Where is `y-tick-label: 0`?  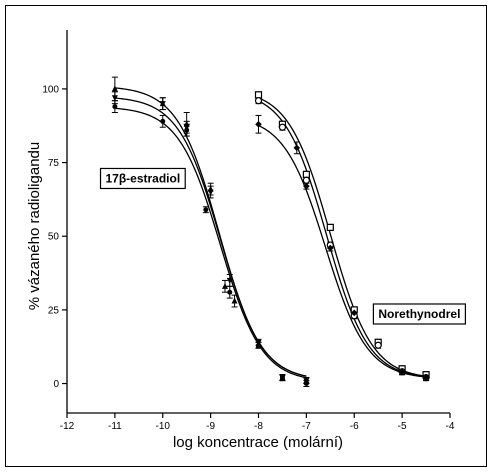
y-tick-label: 0 is located at coordinates (56, 384).